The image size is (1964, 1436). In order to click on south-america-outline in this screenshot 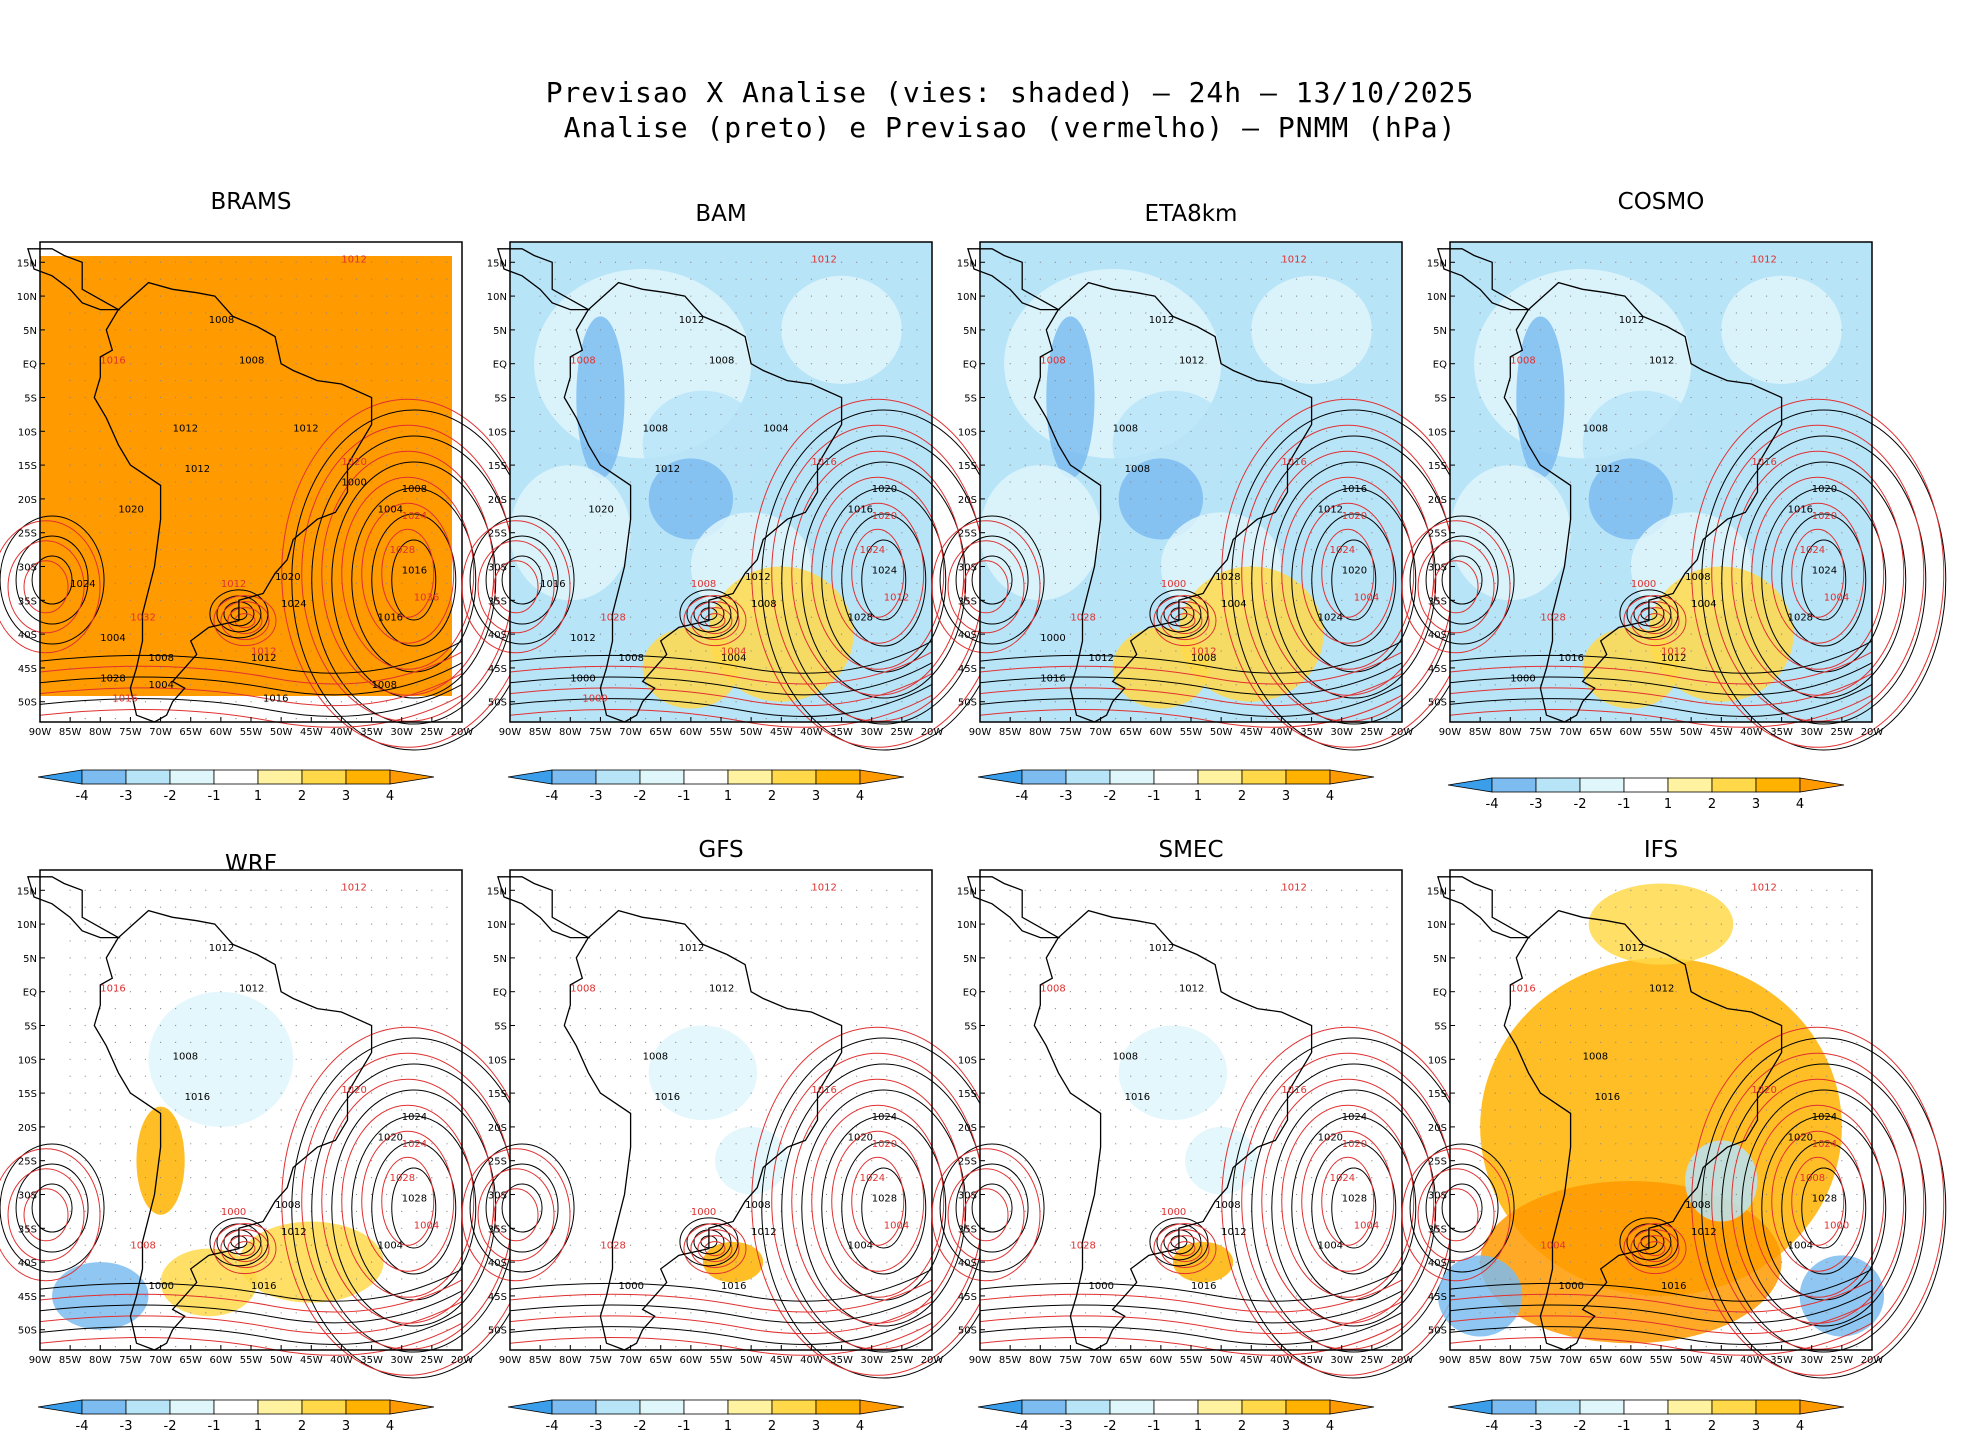, I will do `click(233, 1130)`.